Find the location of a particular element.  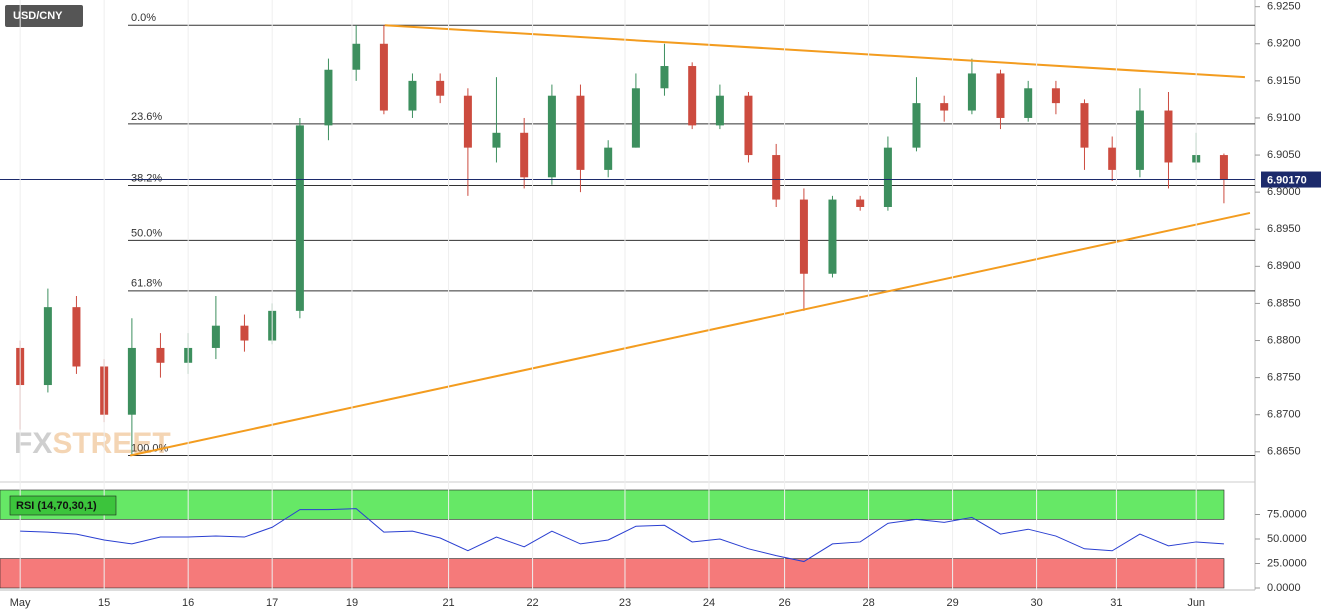

fib-label: 0.0% is located at coordinates (143, 18).